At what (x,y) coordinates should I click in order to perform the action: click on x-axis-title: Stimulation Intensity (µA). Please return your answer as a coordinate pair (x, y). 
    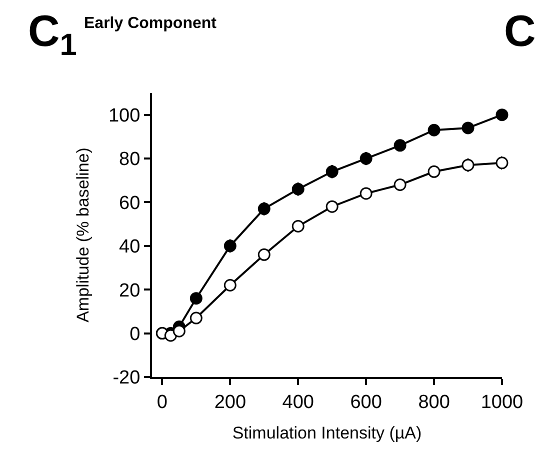
    Looking at the image, I should click on (327, 433).